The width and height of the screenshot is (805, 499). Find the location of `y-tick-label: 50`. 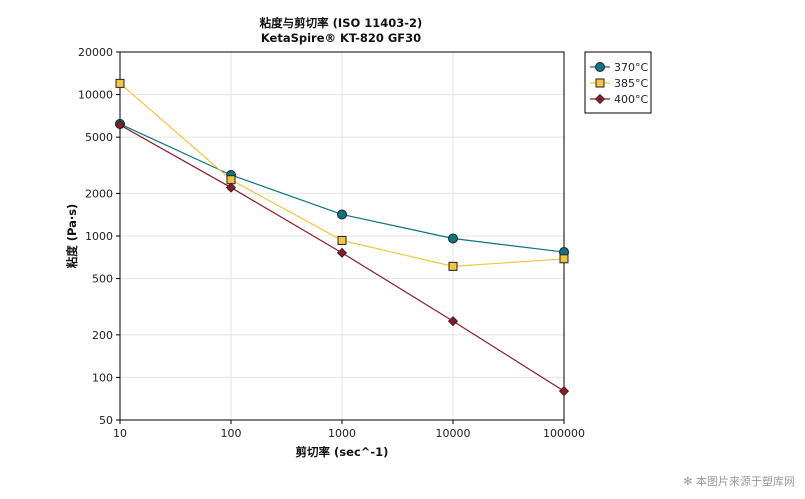

y-tick-label: 50 is located at coordinates (106, 420).